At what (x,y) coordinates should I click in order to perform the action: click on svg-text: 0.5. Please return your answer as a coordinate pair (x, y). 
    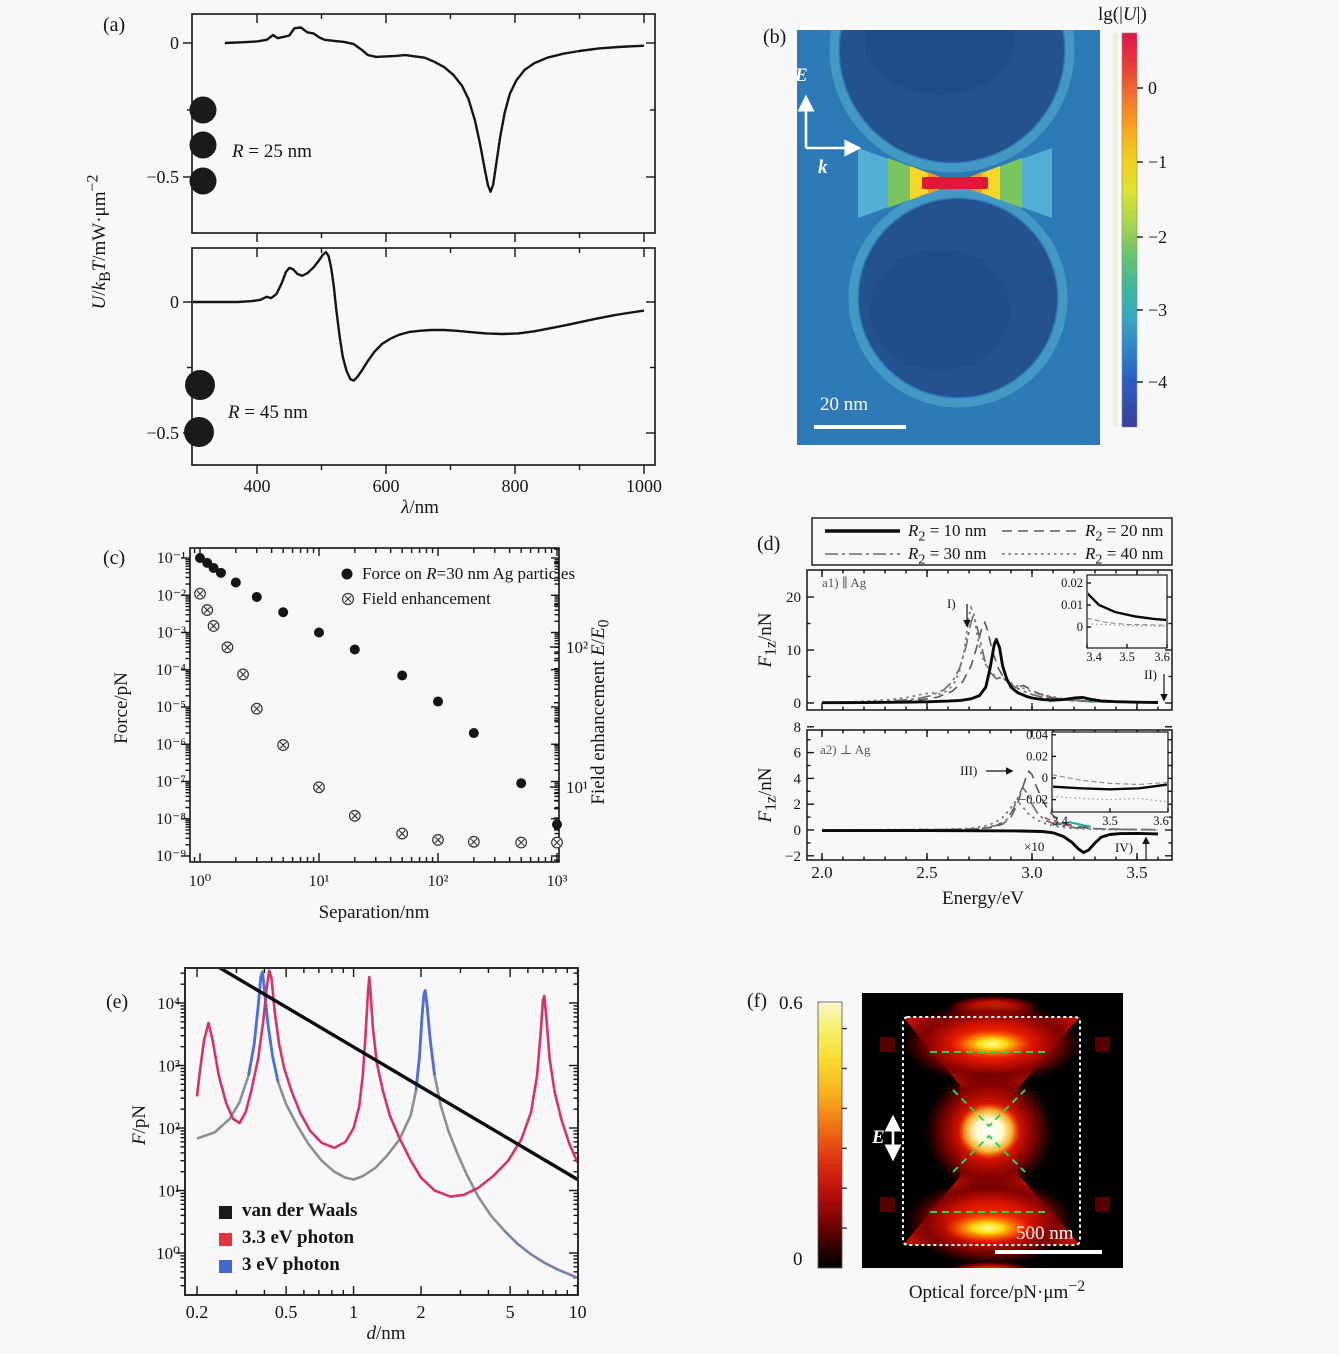
    Looking at the image, I should click on (286, 1312).